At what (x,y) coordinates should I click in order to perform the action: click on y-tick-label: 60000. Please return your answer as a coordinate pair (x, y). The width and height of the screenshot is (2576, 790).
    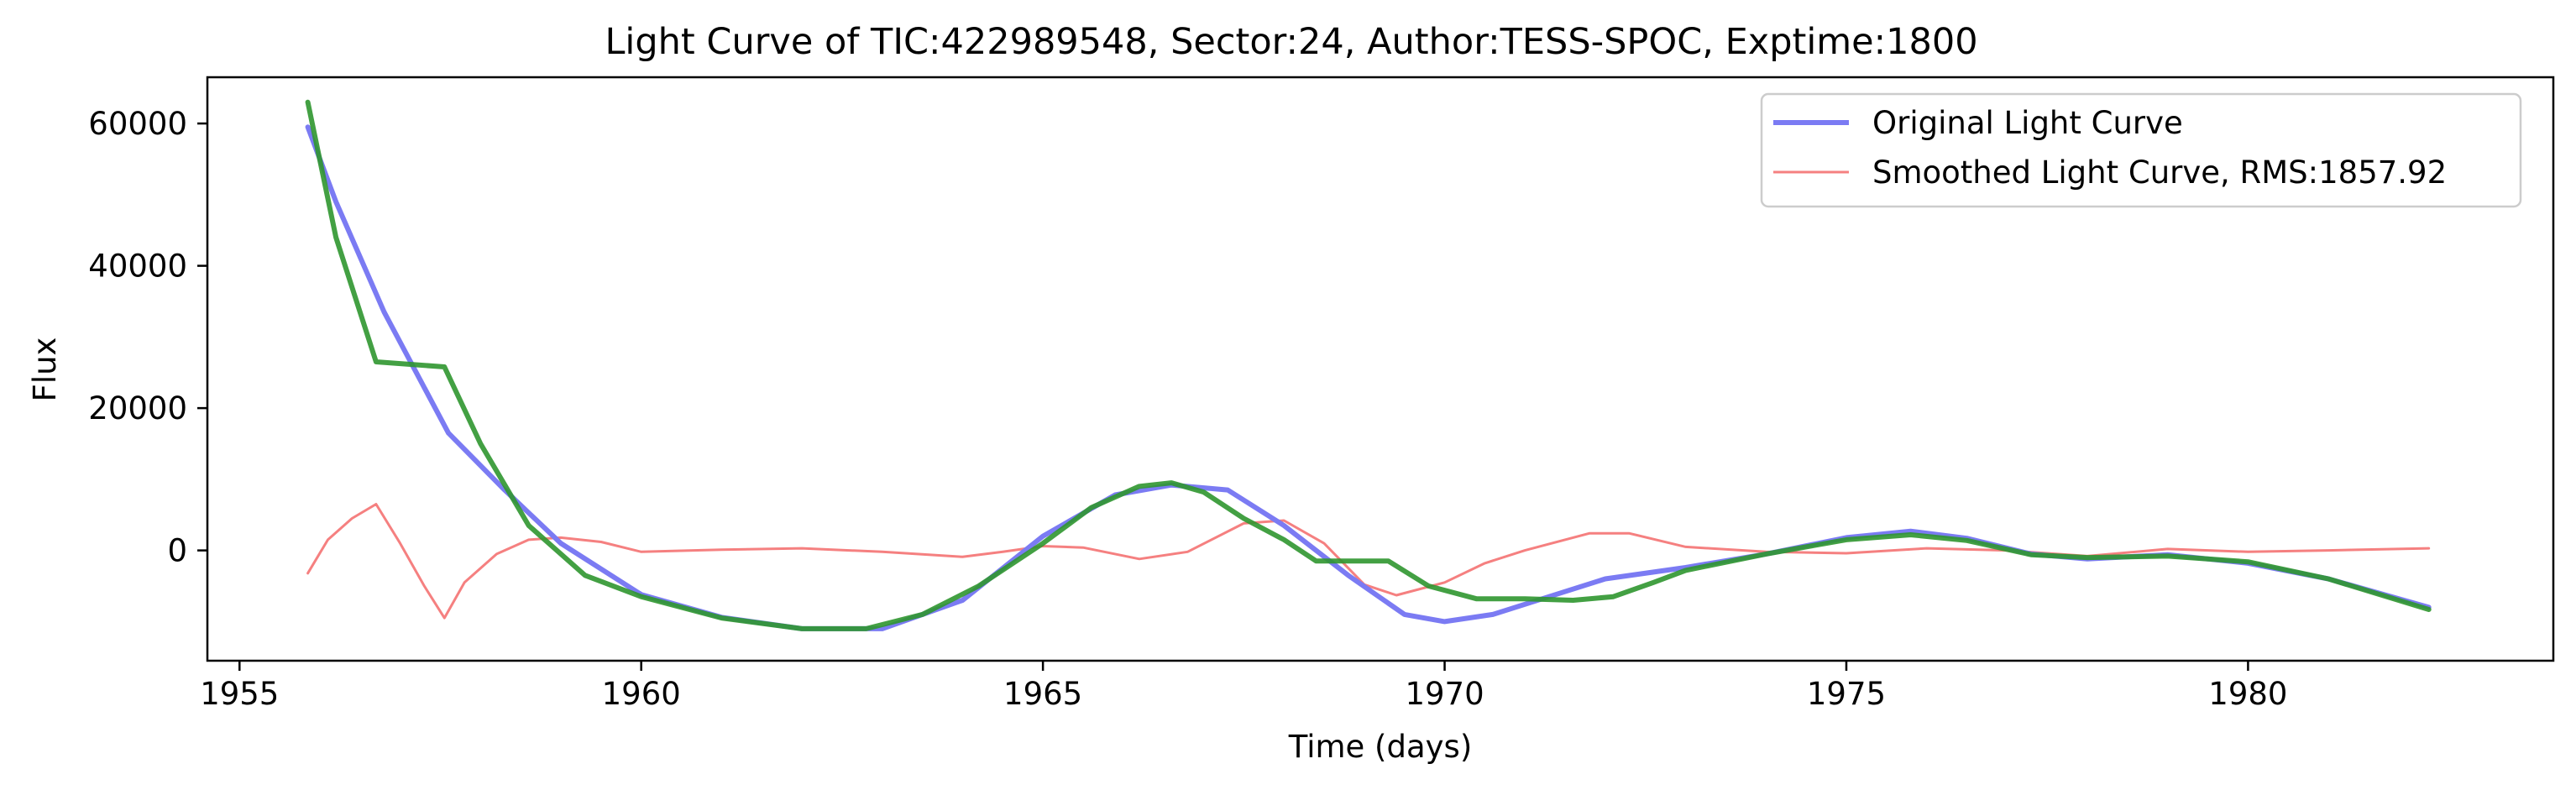
    Looking at the image, I should click on (137, 124).